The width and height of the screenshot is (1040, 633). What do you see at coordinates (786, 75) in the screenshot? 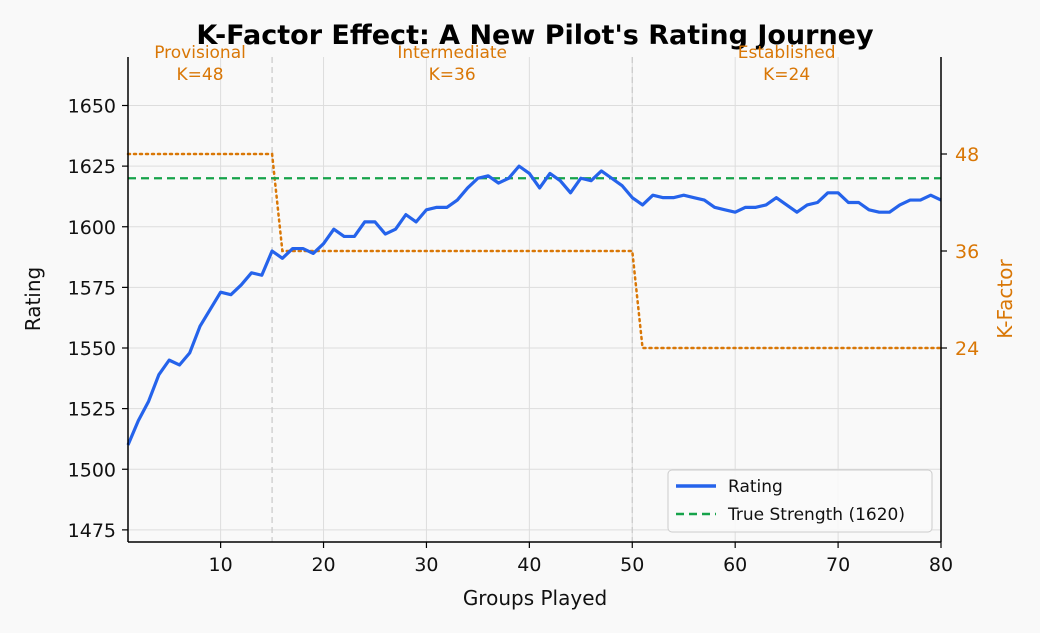
I see `phase-label-k: K=24` at bounding box center [786, 75].